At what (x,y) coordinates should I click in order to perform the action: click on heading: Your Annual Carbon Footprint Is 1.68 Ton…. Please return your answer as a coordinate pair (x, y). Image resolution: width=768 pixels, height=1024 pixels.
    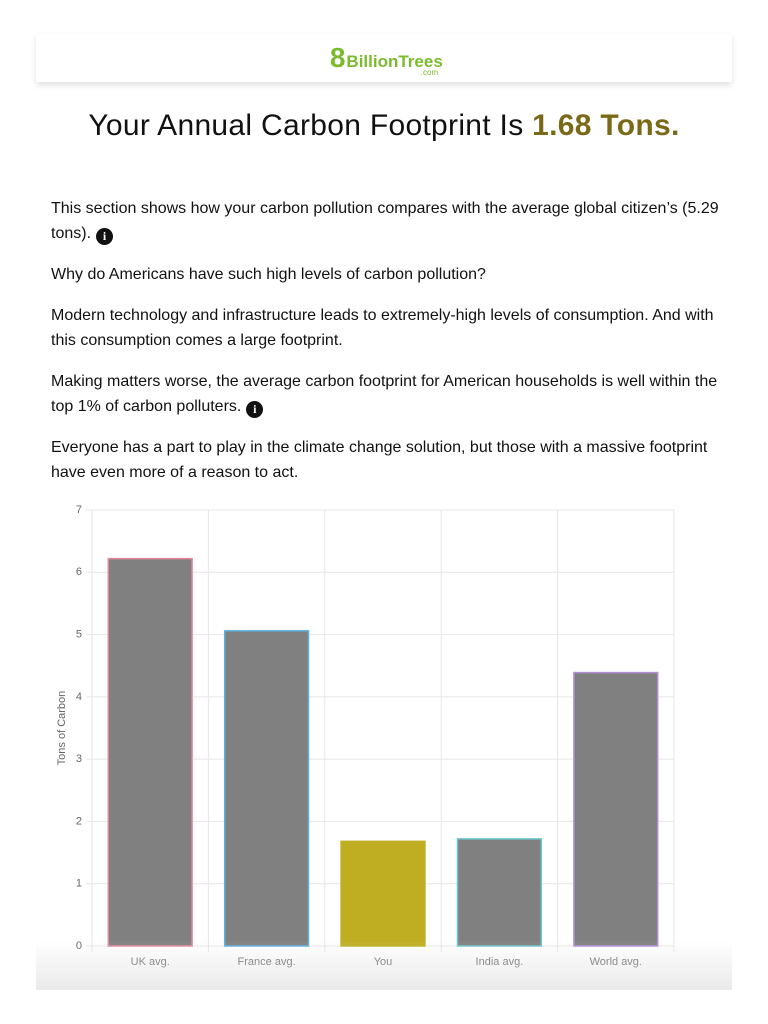
    Looking at the image, I should click on (384, 125).